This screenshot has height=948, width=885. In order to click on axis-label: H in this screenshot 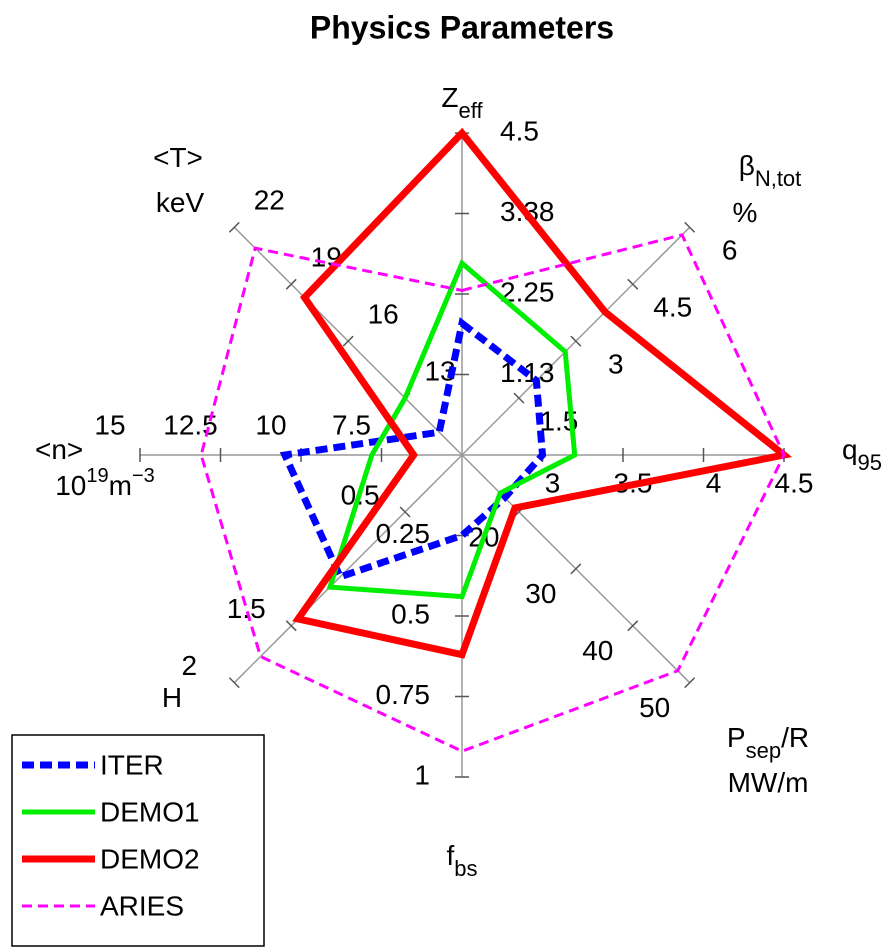, I will do `click(172, 697)`.